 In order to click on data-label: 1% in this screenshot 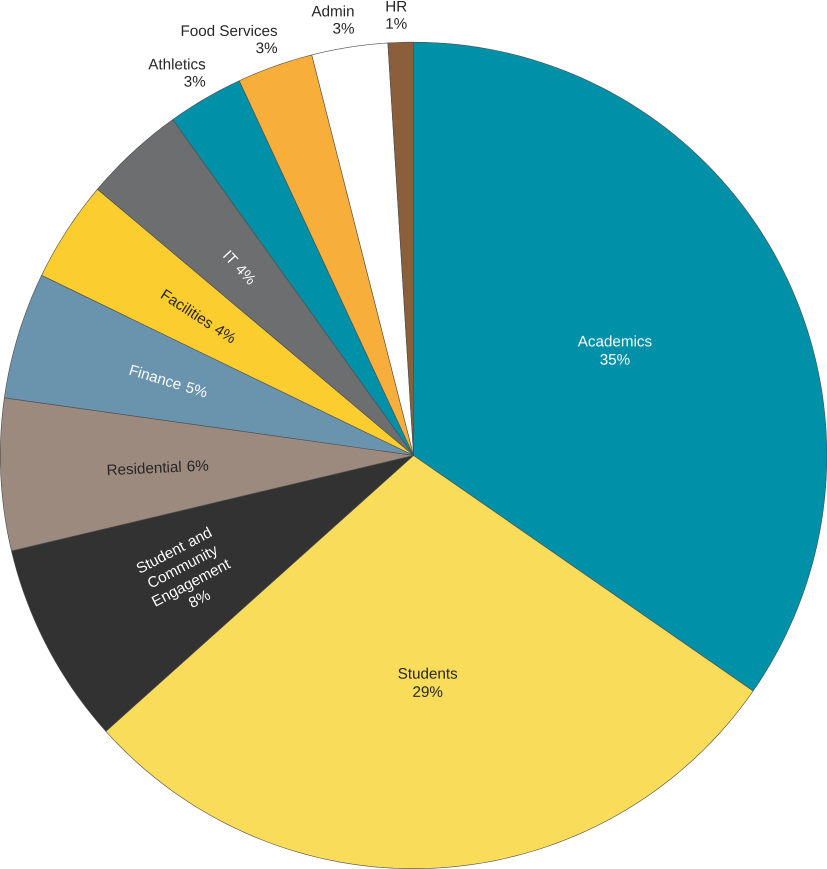, I will do `click(396, 23)`.